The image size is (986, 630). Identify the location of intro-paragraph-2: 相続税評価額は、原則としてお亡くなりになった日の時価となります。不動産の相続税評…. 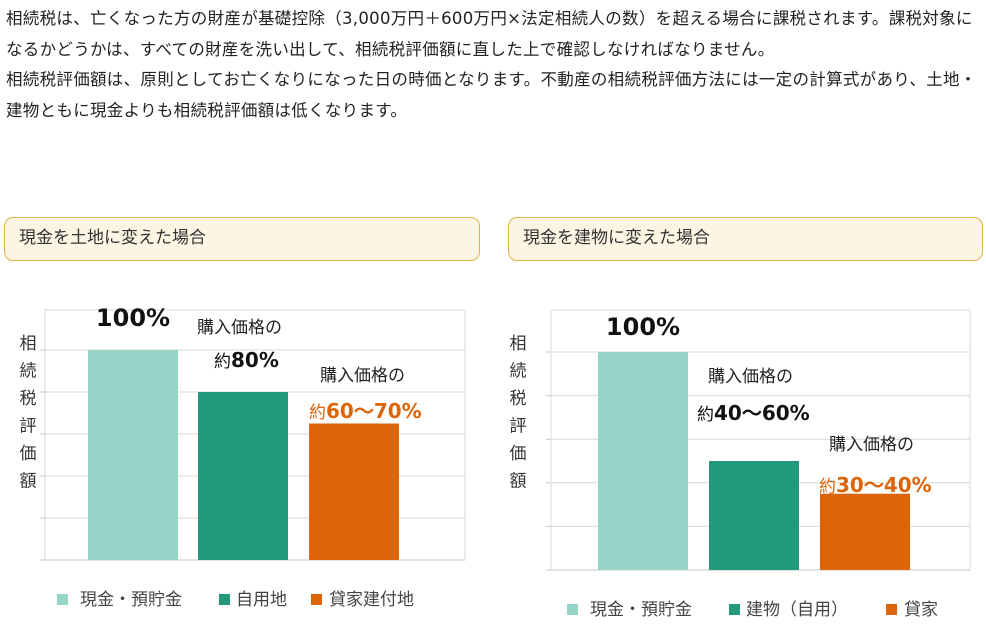
(491, 95).